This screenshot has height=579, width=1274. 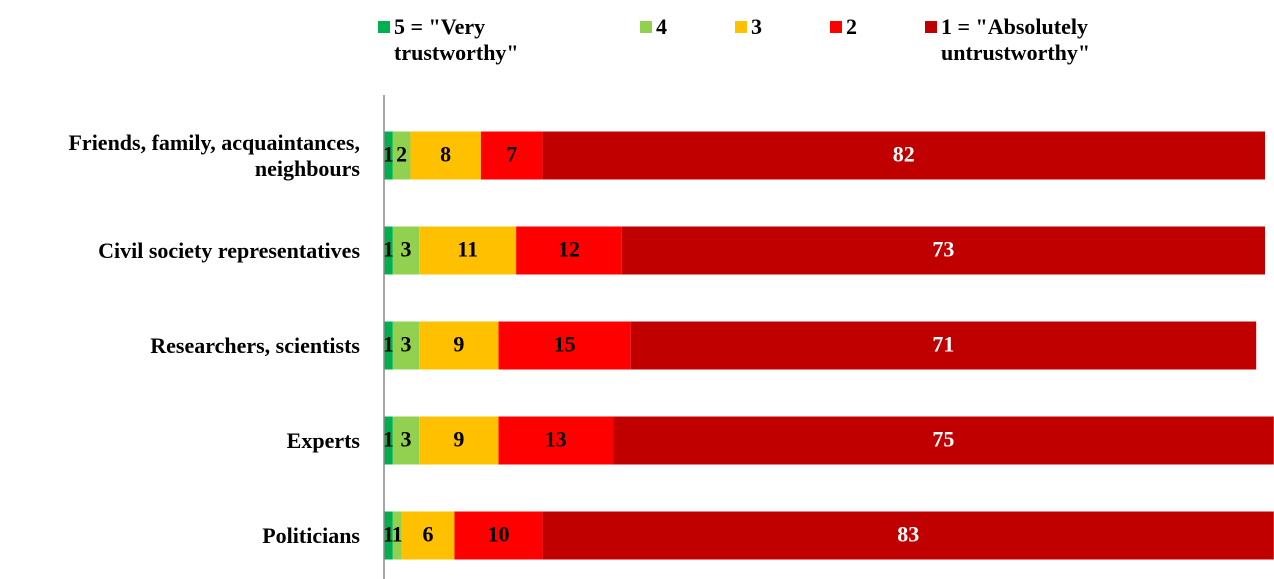 What do you see at coordinates (1016, 39) in the screenshot?
I see `legend-label: 1 = "Absolutely untrustworthy"` at bounding box center [1016, 39].